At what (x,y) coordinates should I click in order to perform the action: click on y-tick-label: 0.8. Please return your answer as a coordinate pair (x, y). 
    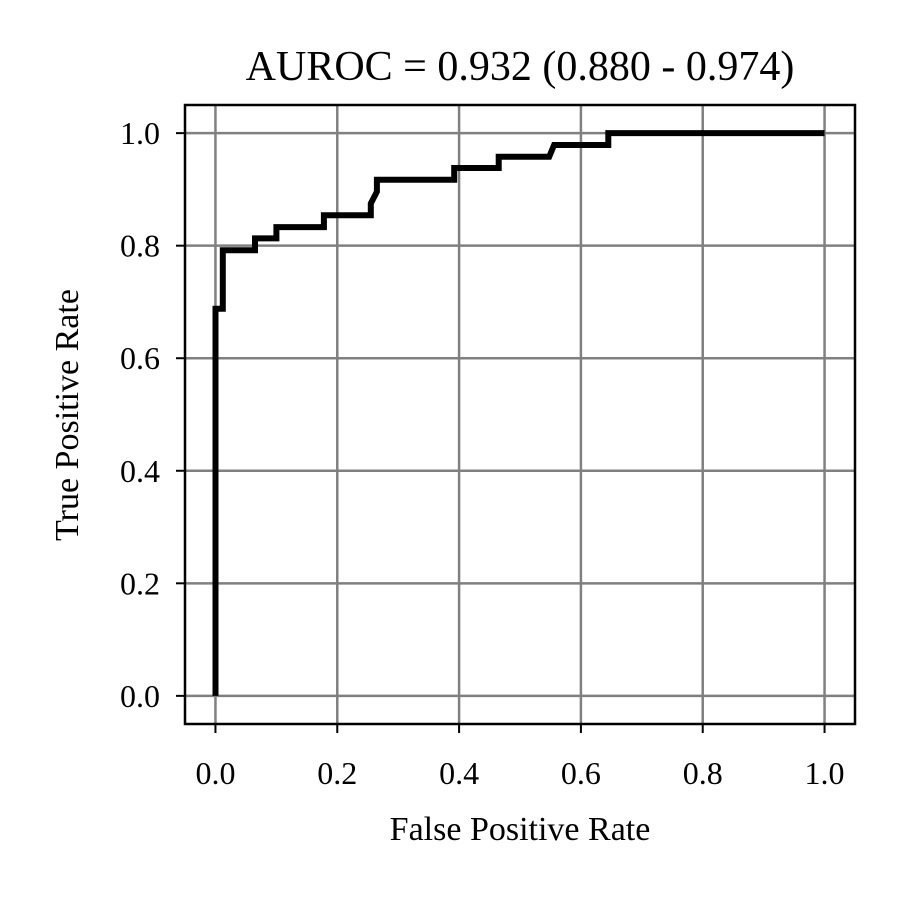
    Looking at the image, I should click on (140, 246).